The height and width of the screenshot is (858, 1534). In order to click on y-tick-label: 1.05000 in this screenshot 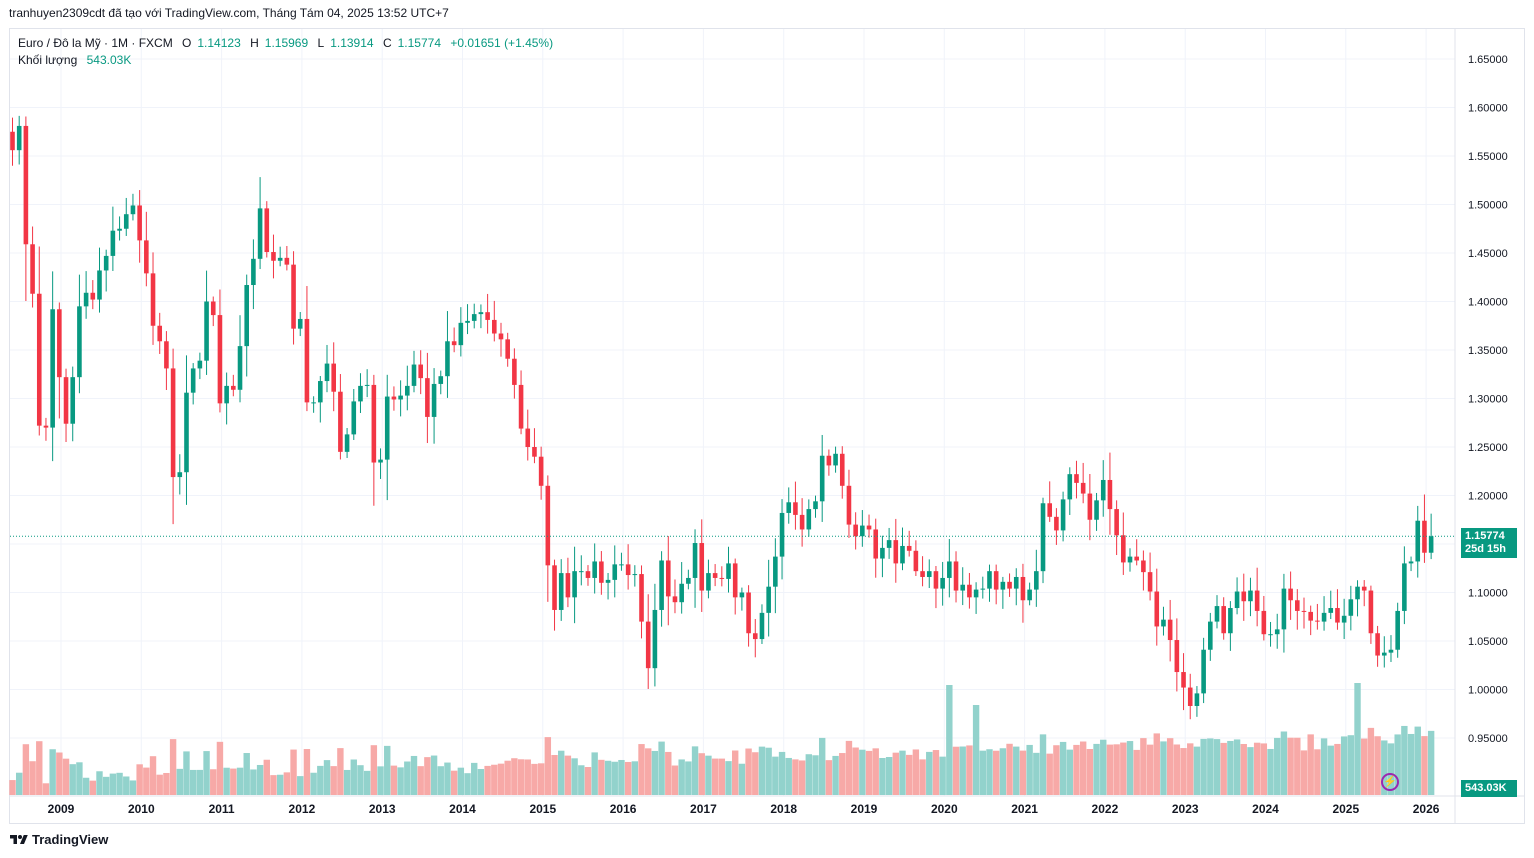, I will do `click(1488, 642)`.